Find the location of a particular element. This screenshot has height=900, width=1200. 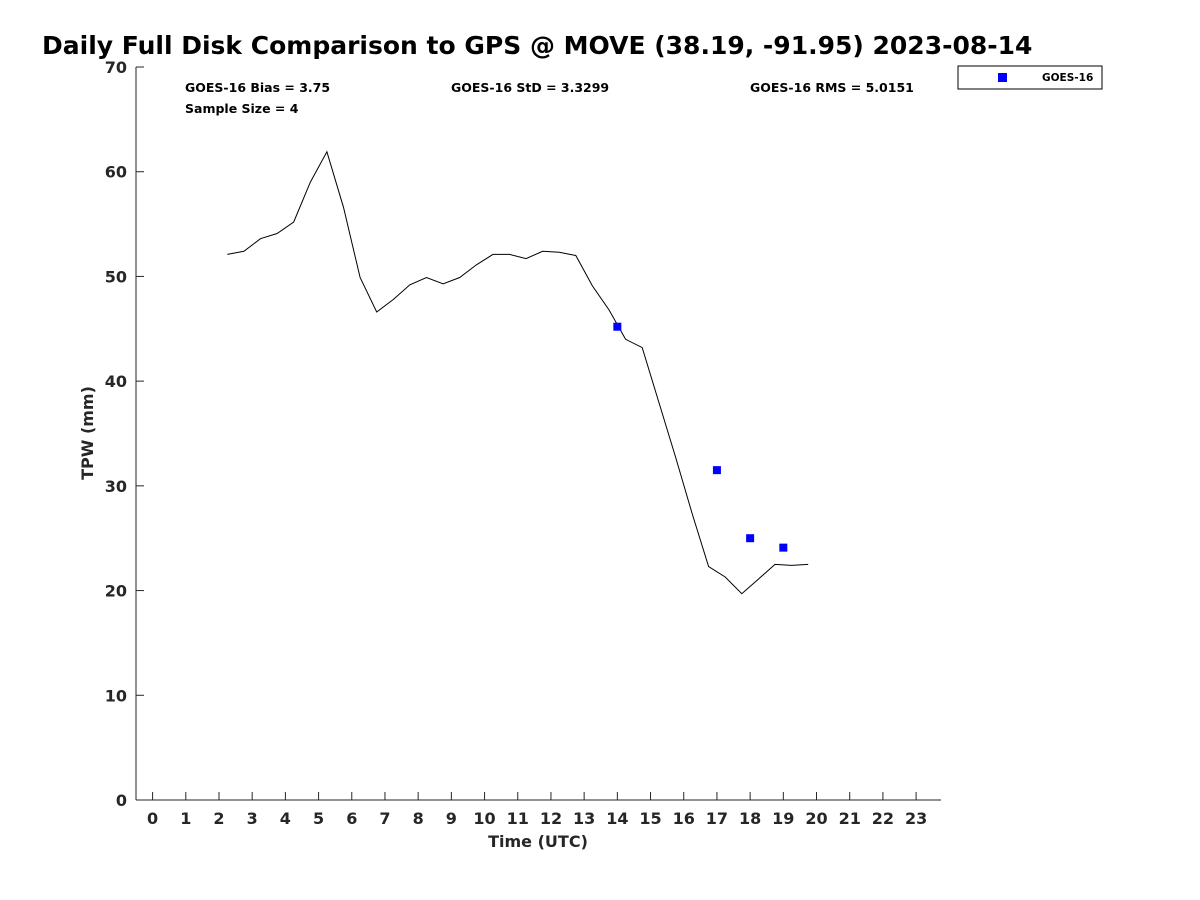

x-tick-label: 16 is located at coordinates (684, 818).